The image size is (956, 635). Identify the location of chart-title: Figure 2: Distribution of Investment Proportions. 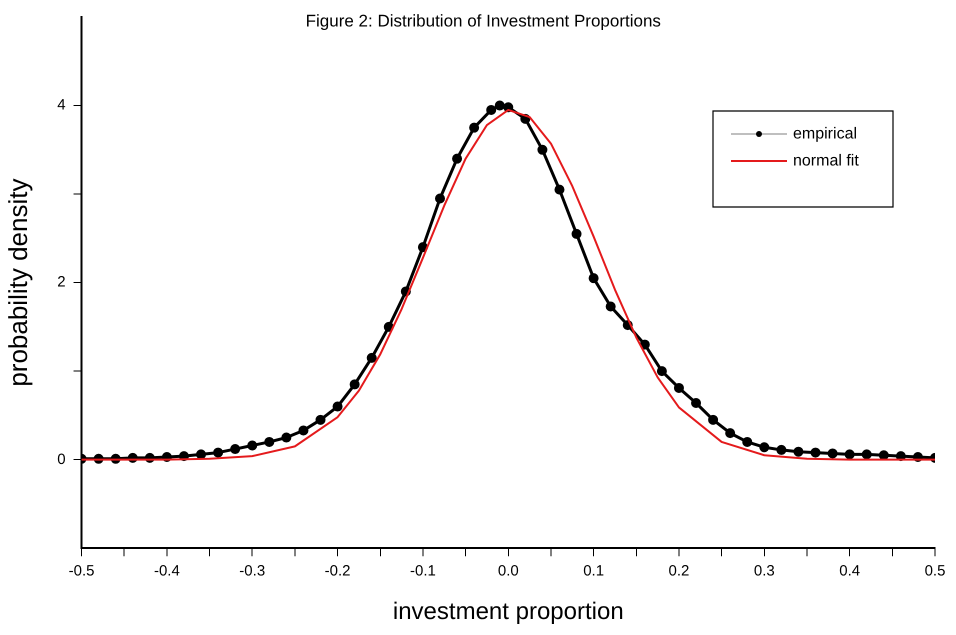
(483, 21).